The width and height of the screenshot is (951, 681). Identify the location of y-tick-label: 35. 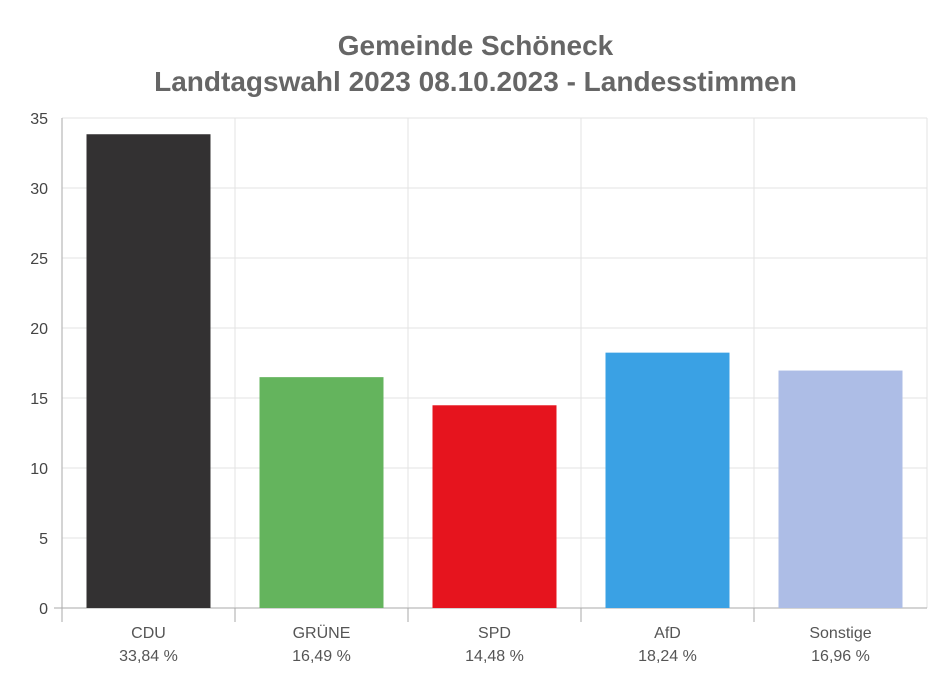
(39, 119).